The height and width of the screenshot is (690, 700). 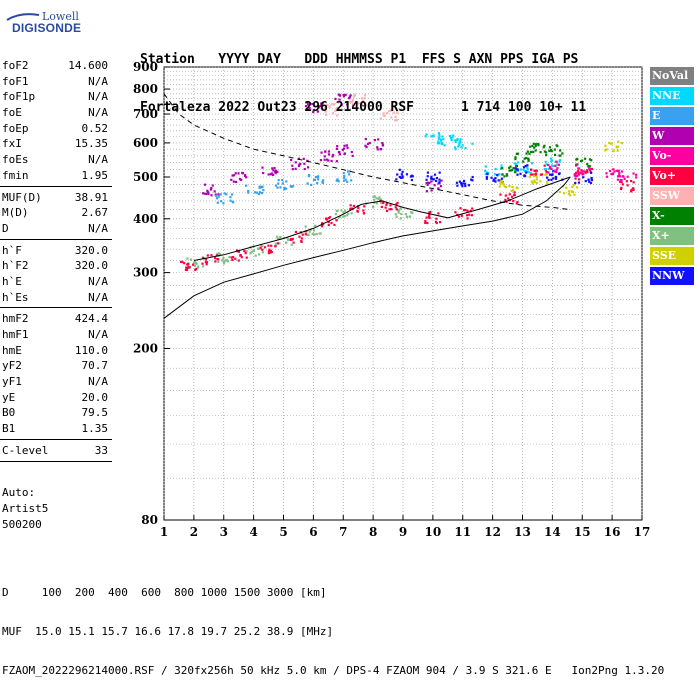 I want to click on hdr-label: YYYY, so click(x=234, y=59).